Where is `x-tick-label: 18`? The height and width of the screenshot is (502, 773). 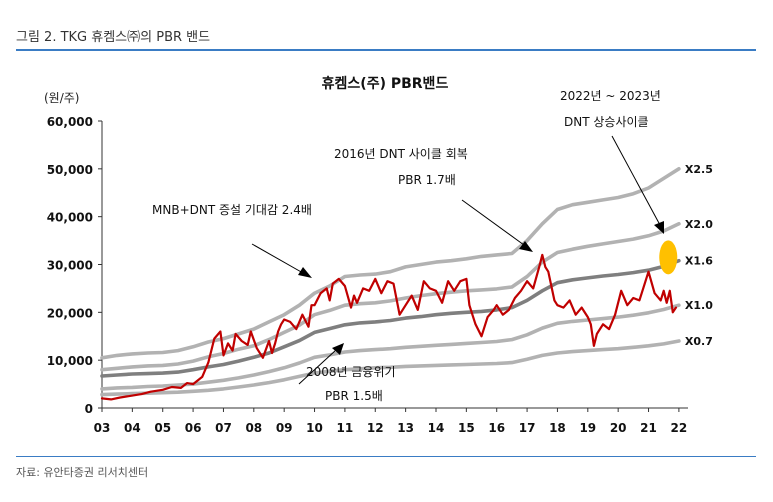 x-tick-label: 18 is located at coordinates (557, 428).